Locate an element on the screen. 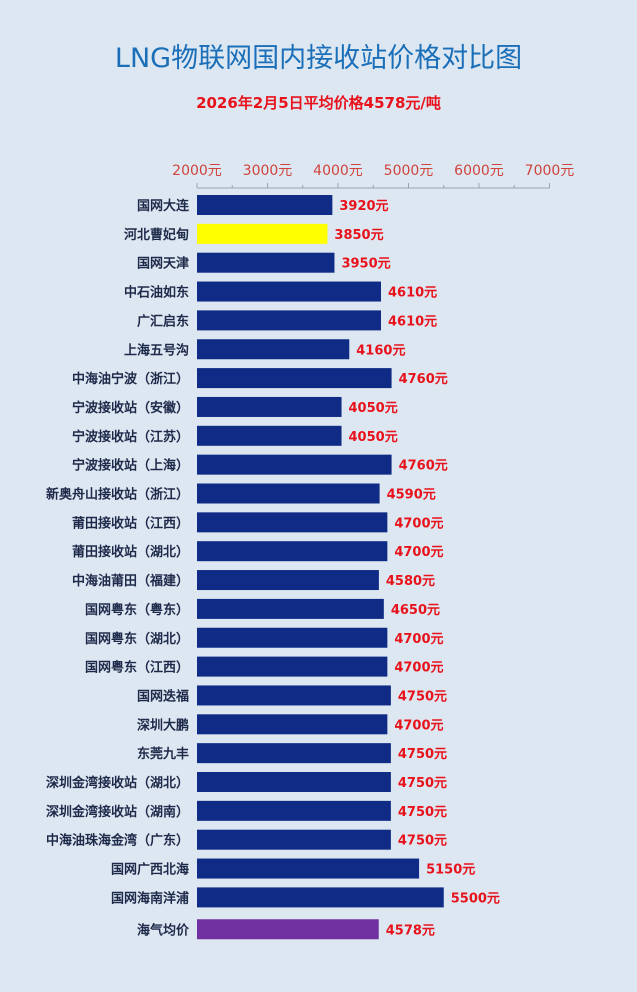 Image resolution: width=637 pixels, height=992 pixels. category-label: 国网广西北海 is located at coordinates (150, 870).